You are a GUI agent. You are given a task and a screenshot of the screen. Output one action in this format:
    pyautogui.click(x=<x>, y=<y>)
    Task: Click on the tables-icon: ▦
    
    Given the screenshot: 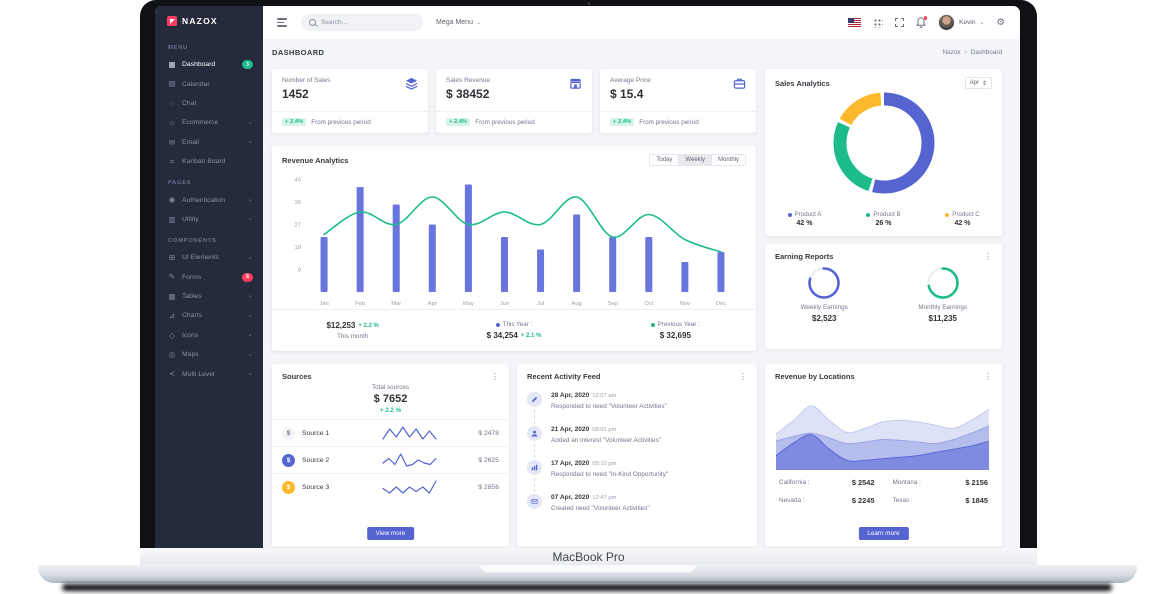 What is the action you would take?
    pyautogui.click(x=172, y=296)
    